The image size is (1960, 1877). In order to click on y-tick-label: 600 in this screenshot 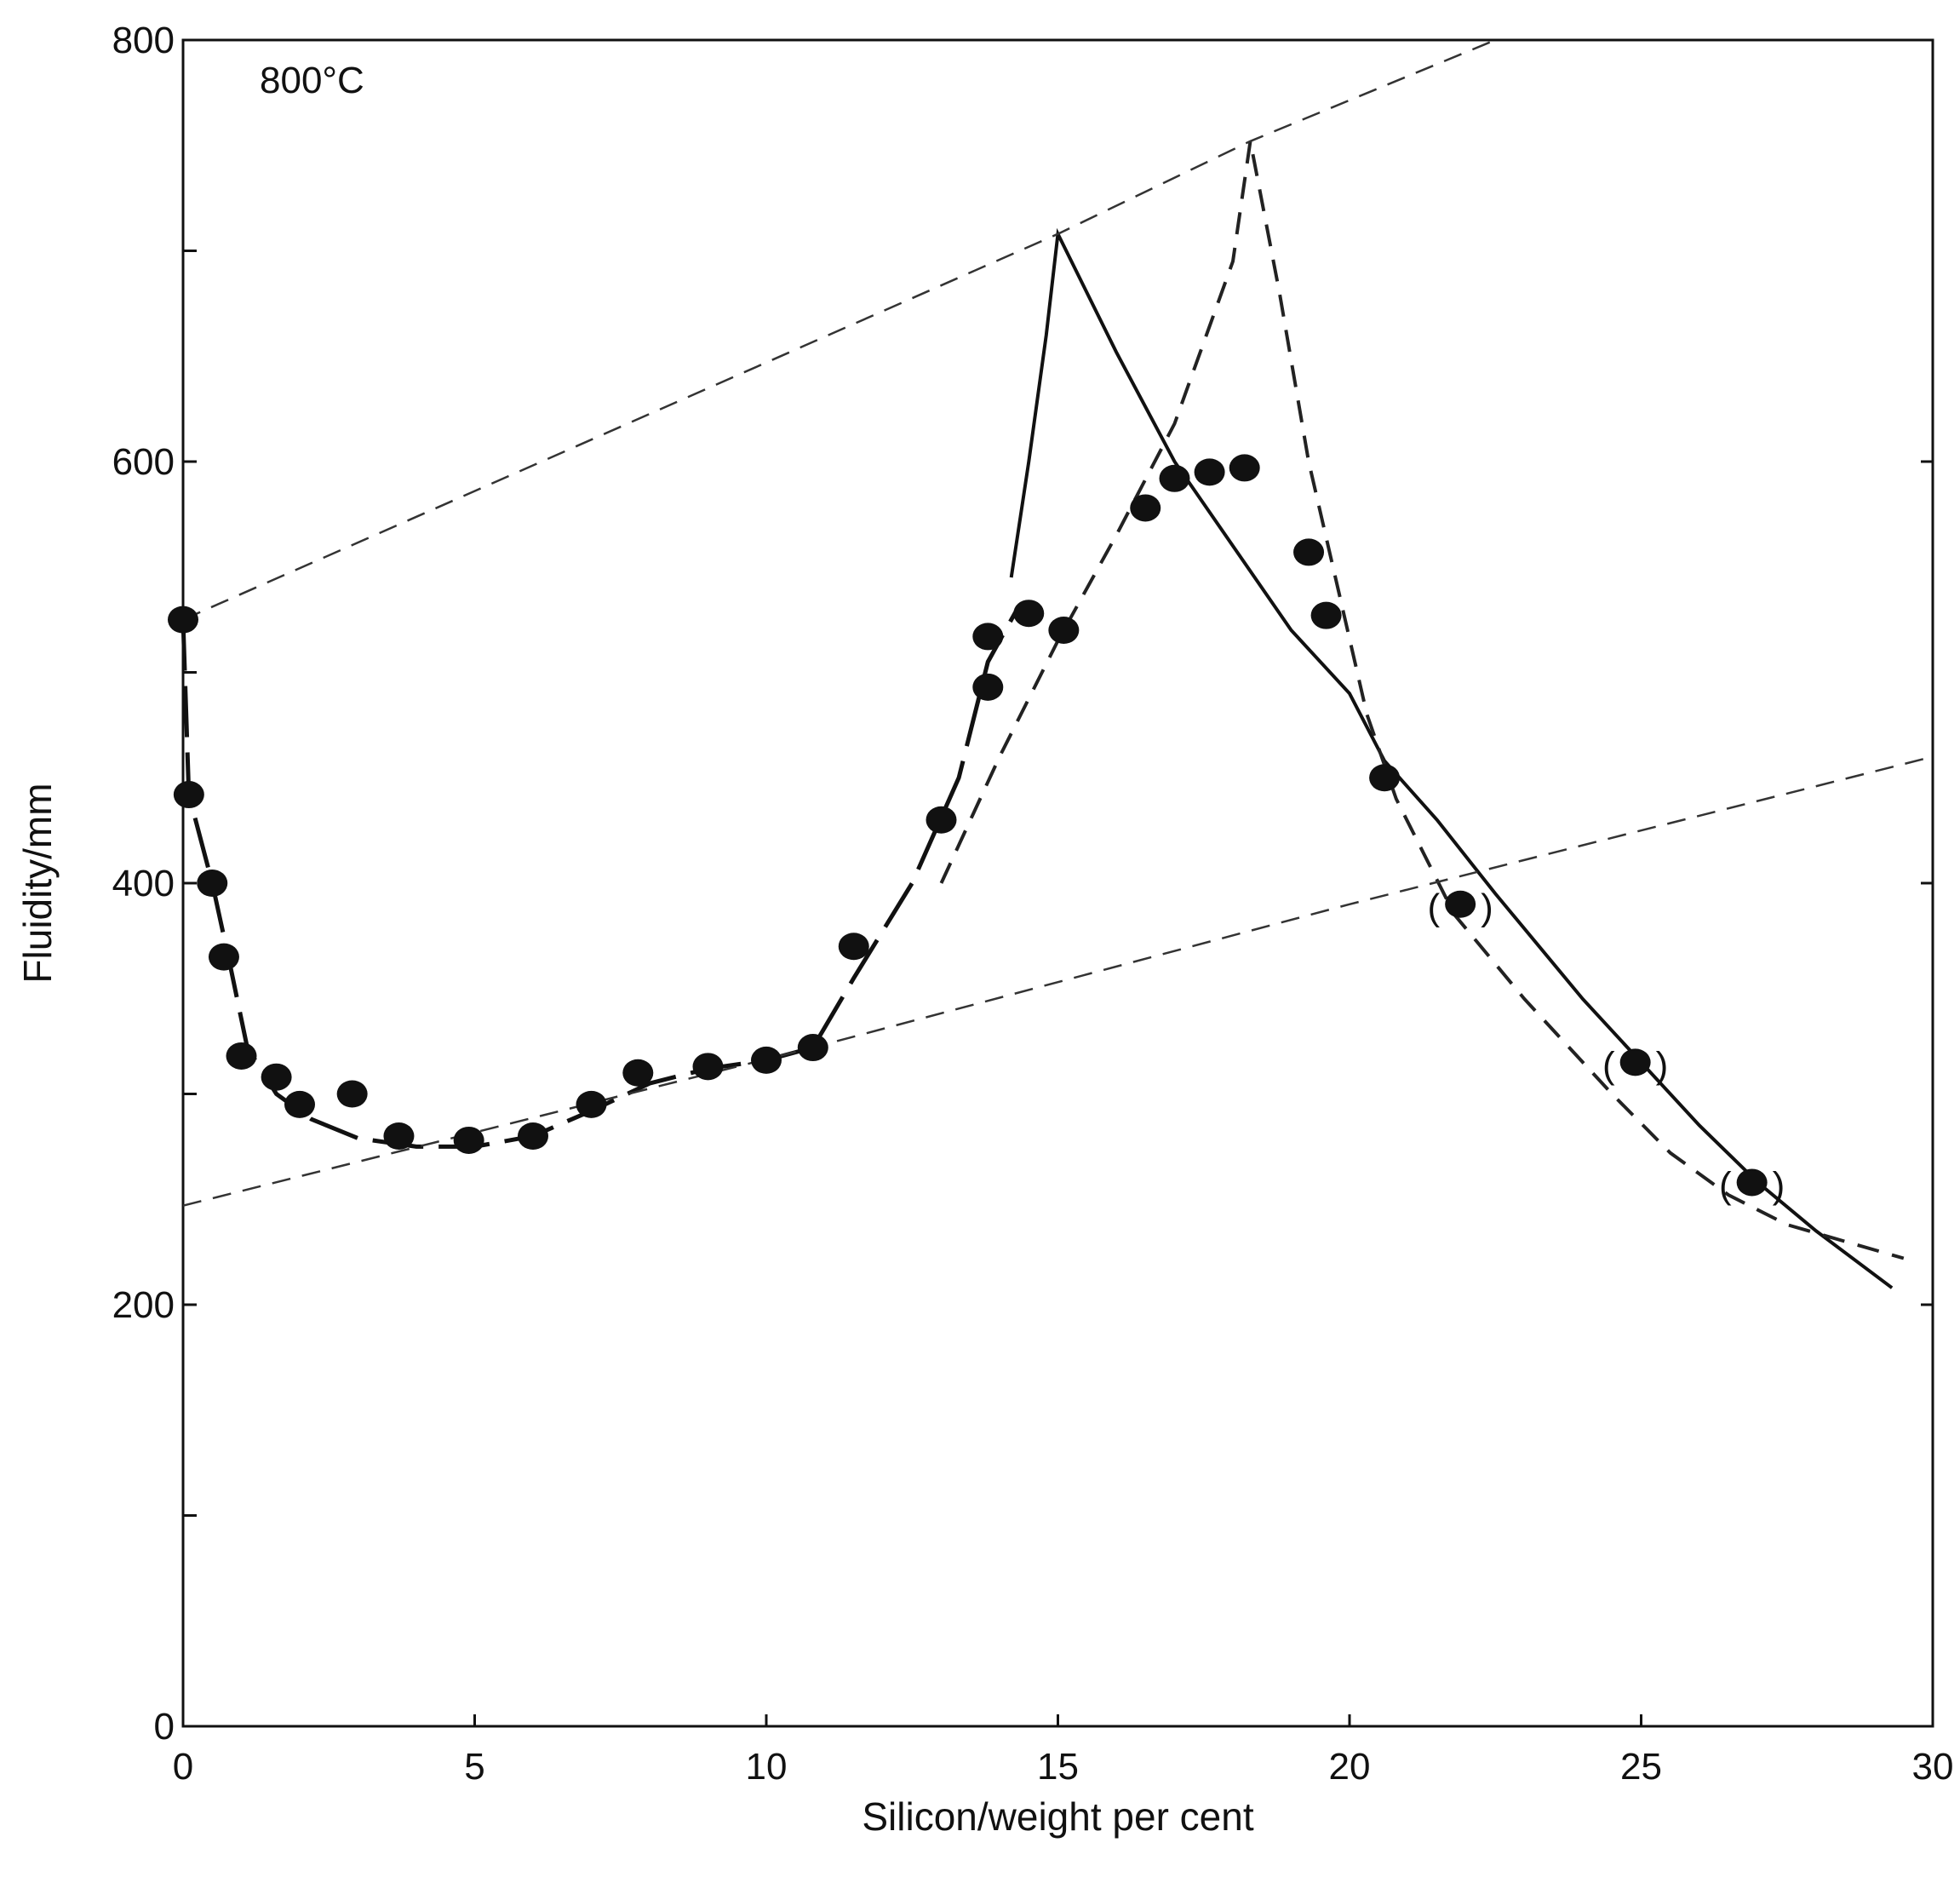, I will do `click(143, 462)`.